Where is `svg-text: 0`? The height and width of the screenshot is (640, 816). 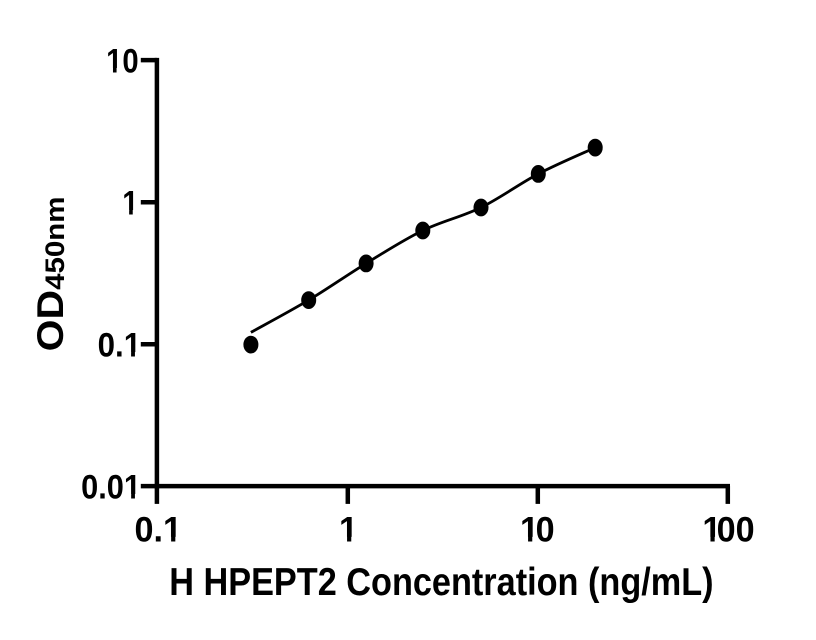 svg-text: 0 is located at coordinates (545, 530).